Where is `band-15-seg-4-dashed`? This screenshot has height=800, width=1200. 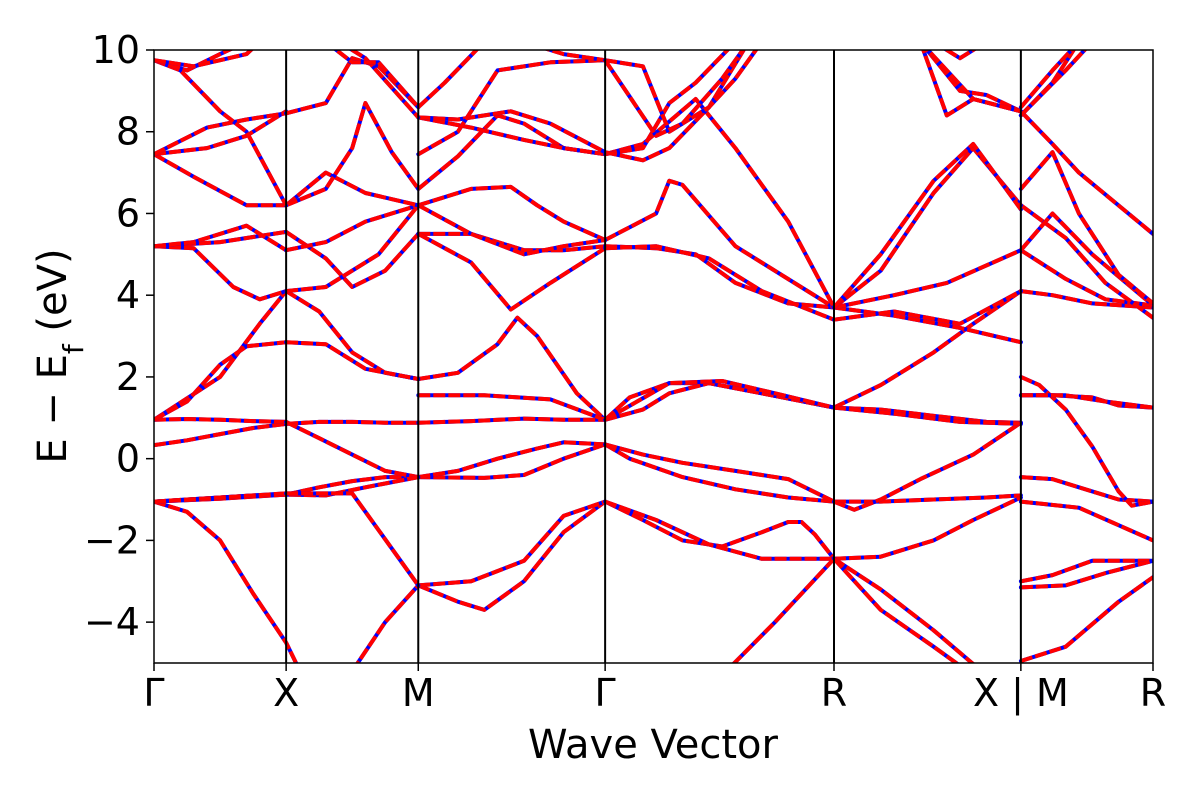 band-15-seg-4-dashed is located at coordinates (973, 82).